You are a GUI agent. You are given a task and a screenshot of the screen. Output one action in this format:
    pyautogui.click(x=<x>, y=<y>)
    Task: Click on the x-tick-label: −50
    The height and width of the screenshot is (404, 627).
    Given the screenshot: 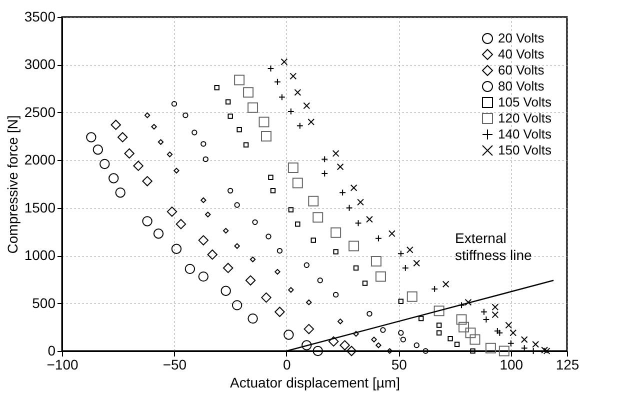 What is the action you would take?
    pyautogui.click(x=174, y=364)
    